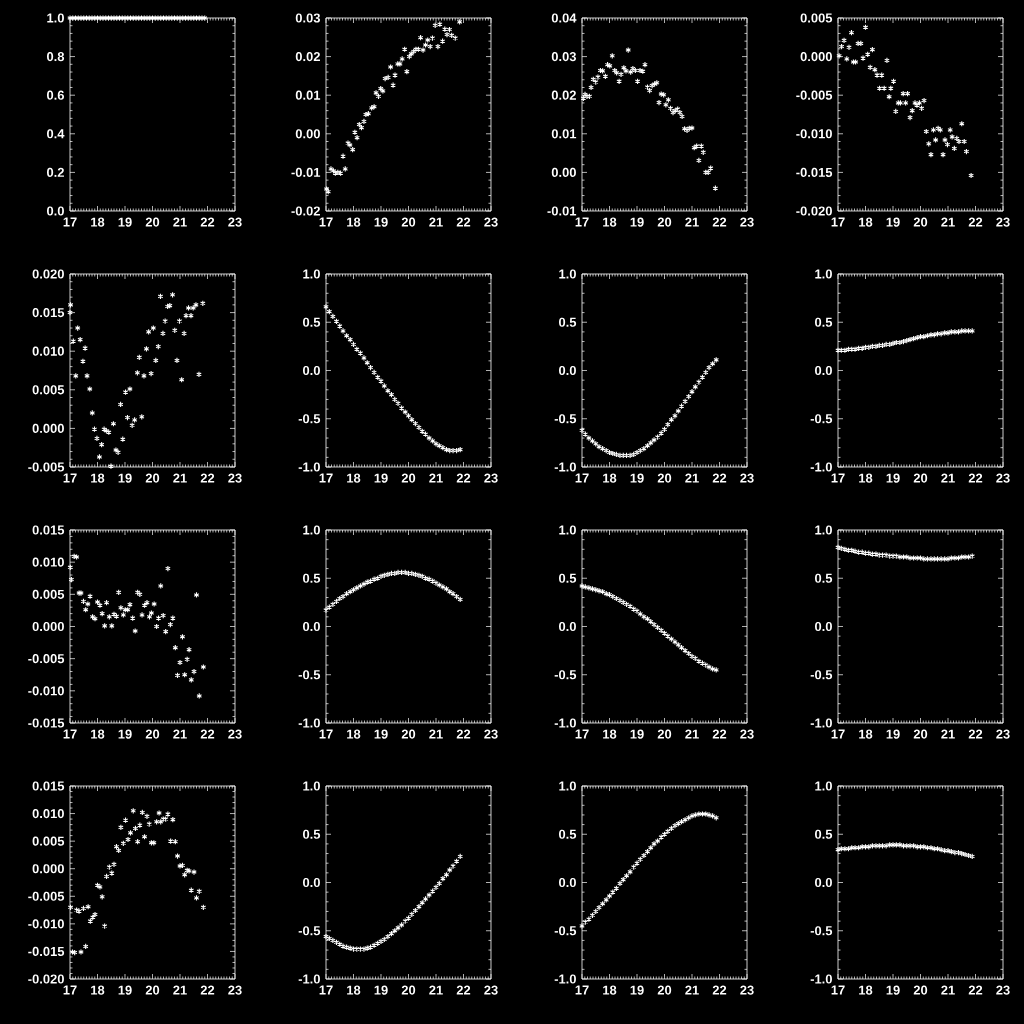  What do you see at coordinates (48, 274) in the screenshot?
I see `y-tick-label: 0.020` at bounding box center [48, 274].